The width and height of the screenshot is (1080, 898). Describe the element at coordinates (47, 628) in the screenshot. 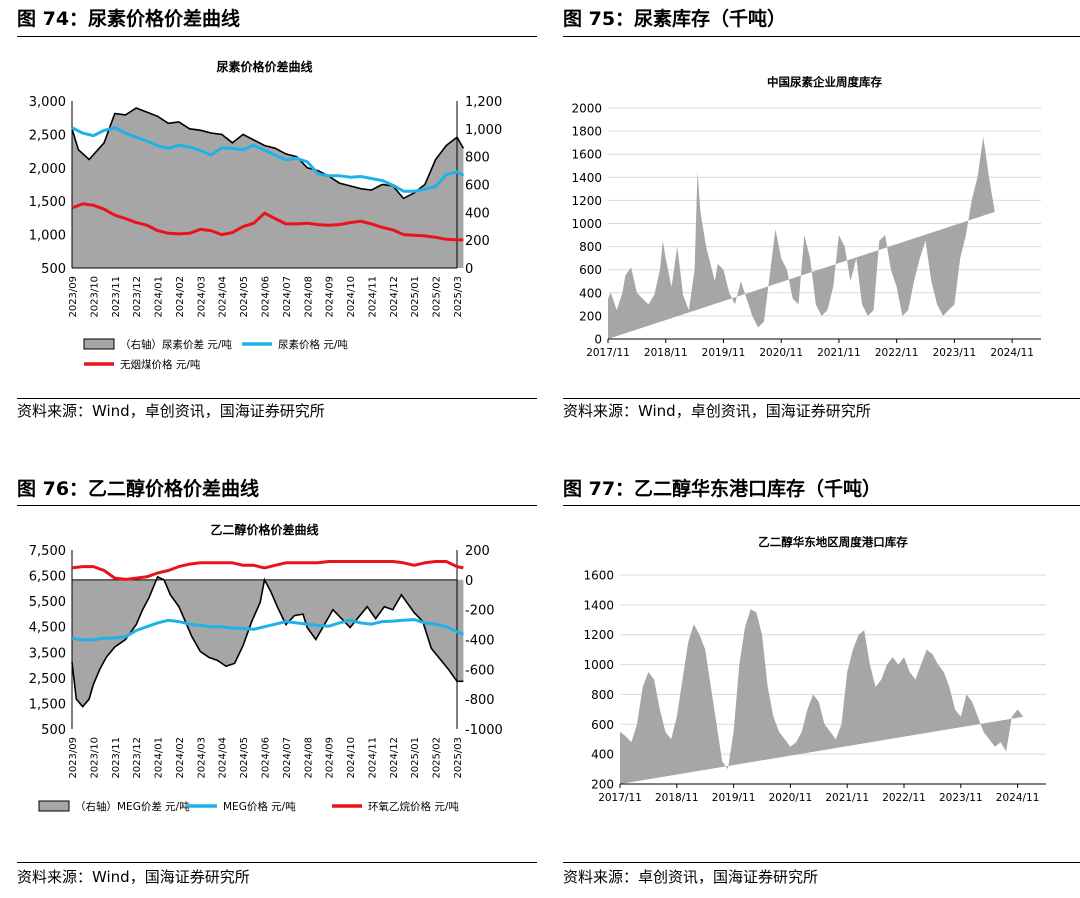

I see `y-left-tick-label: 4,500` at that location.